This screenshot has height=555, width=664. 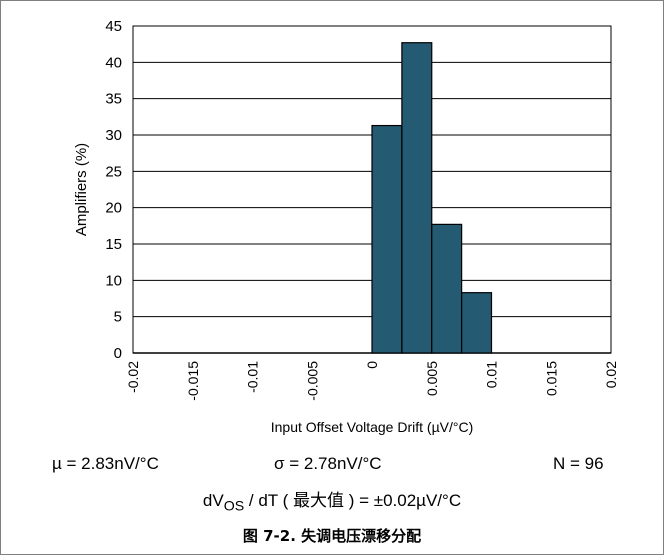 What do you see at coordinates (332, 536) in the screenshot?
I see `figure-caption: 图 7-2. 失调电压漂移分配` at bounding box center [332, 536].